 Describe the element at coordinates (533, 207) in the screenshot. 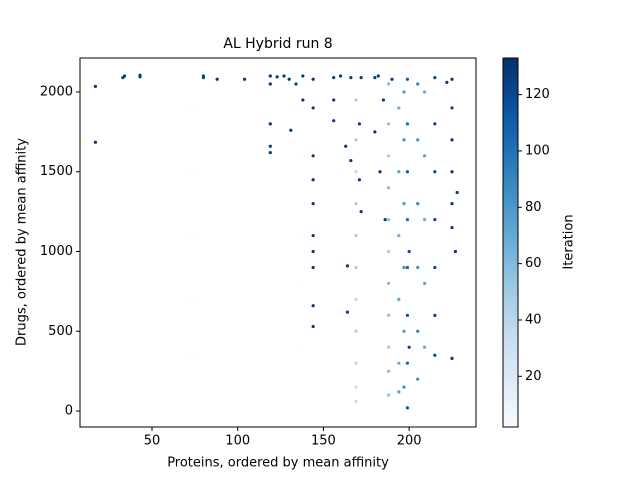

I see `colorbar-tick-label: 80` at that location.